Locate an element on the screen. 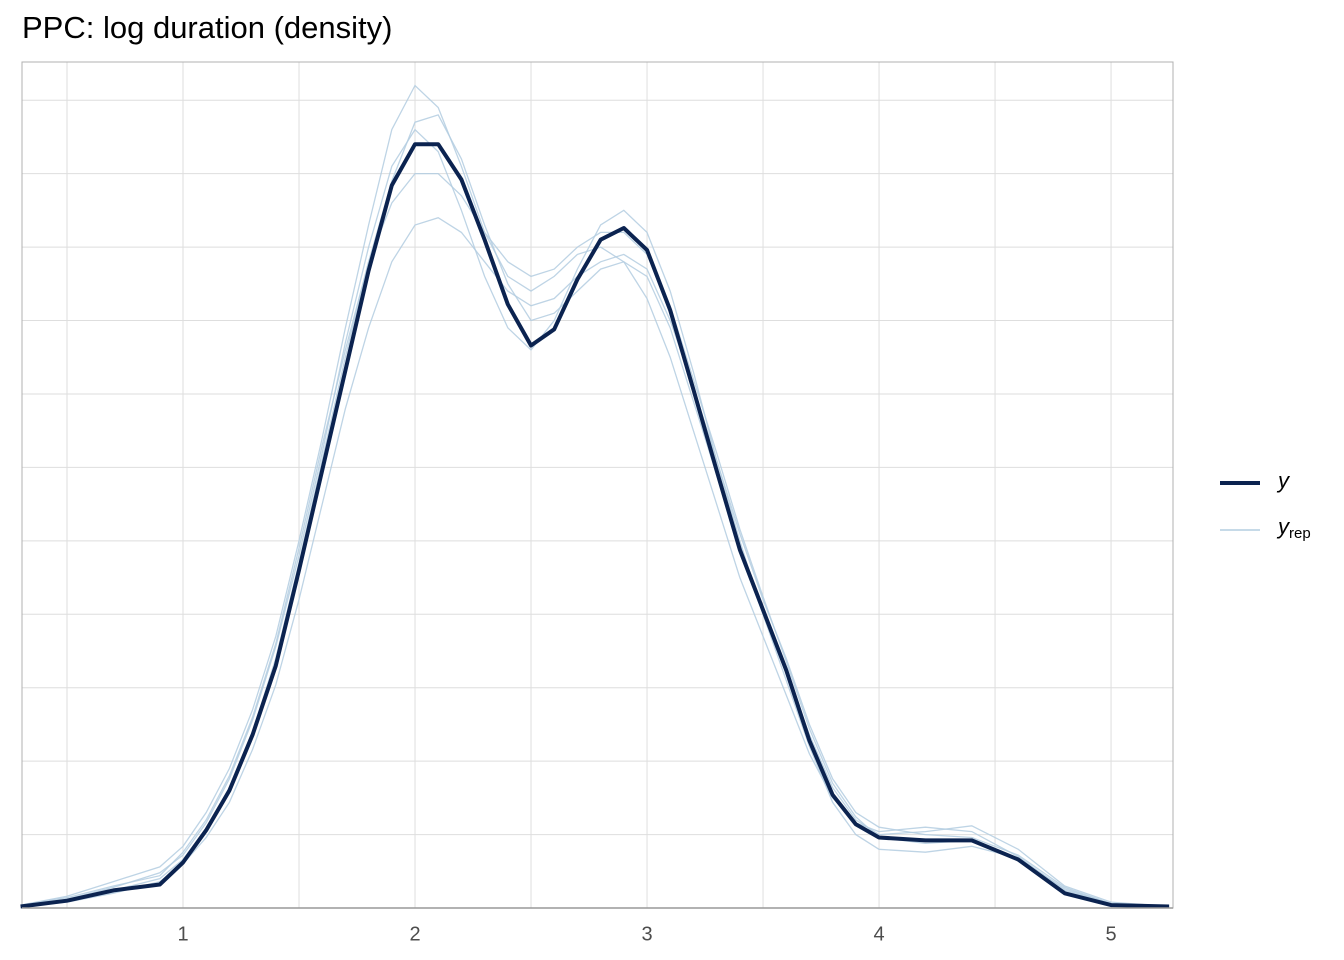  x-tick-label: 4 is located at coordinates (878, 934).